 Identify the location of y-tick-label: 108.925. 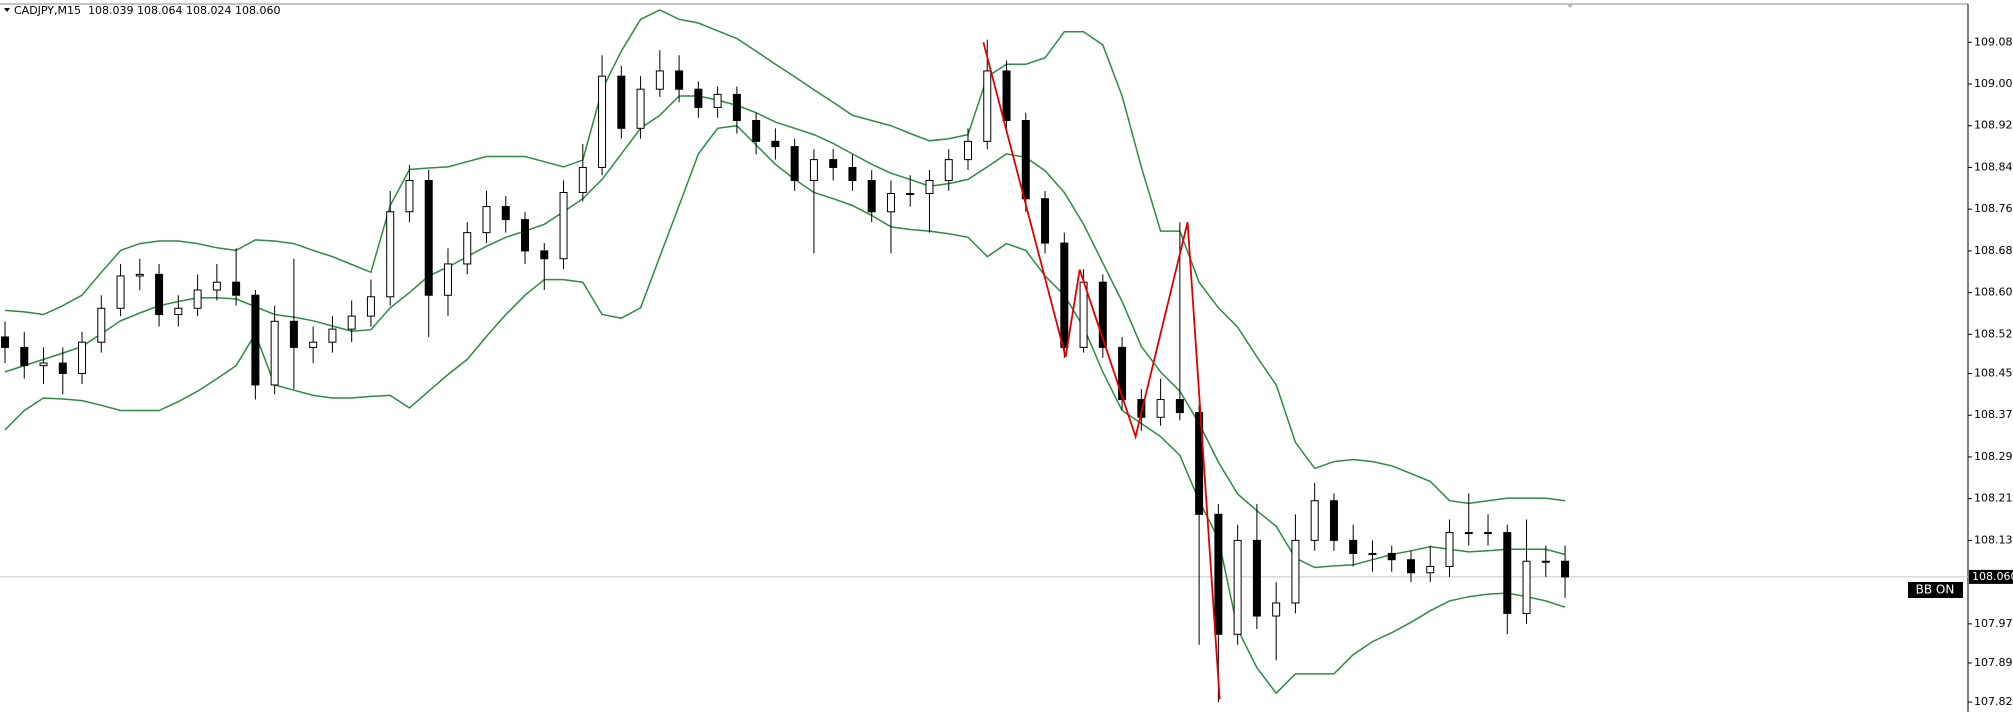
(1993, 125).